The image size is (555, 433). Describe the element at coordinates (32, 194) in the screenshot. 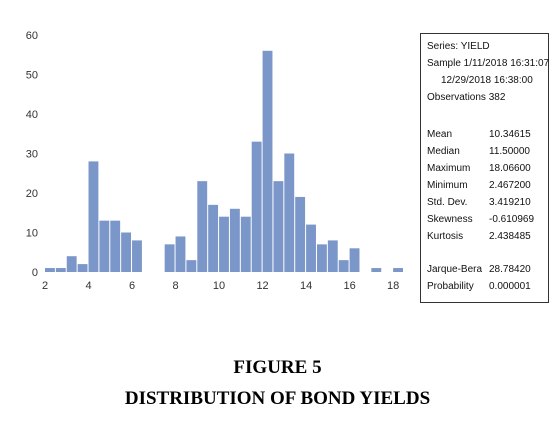

I see `y-tick-label: 20` at that location.